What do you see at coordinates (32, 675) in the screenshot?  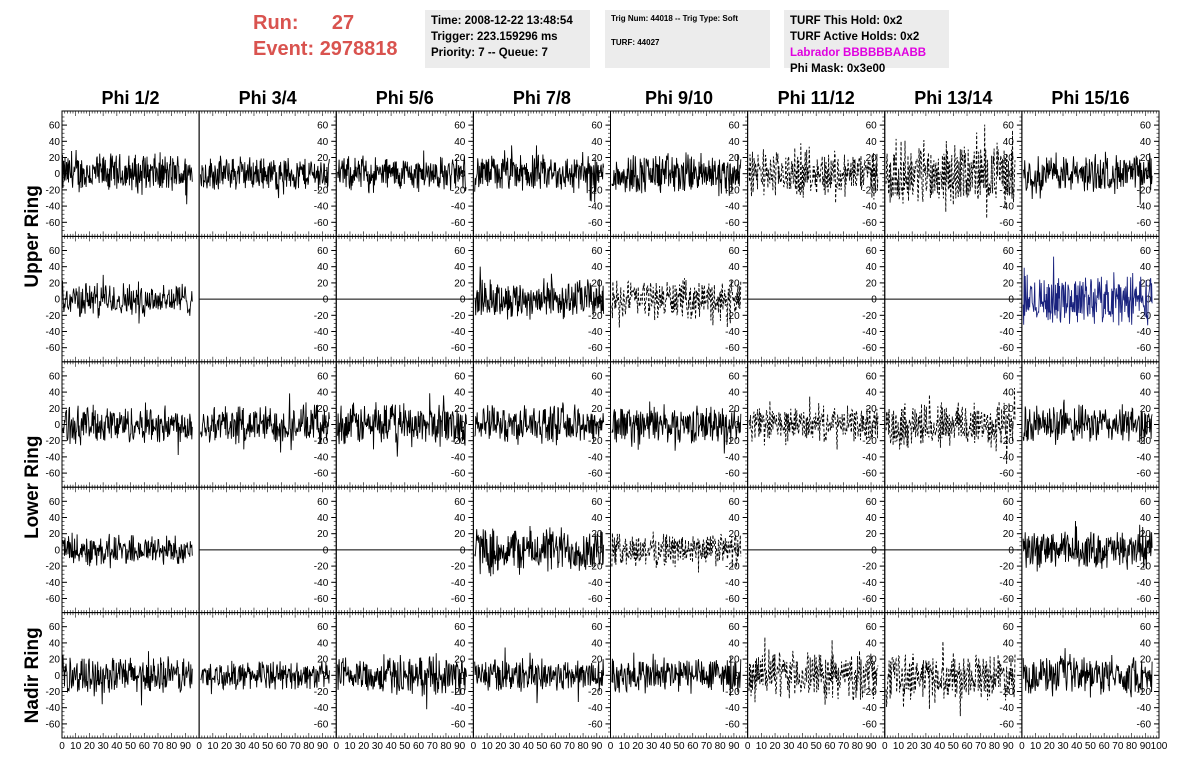 I see `row-group-title: Nadir Ring` at bounding box center [32, 675].